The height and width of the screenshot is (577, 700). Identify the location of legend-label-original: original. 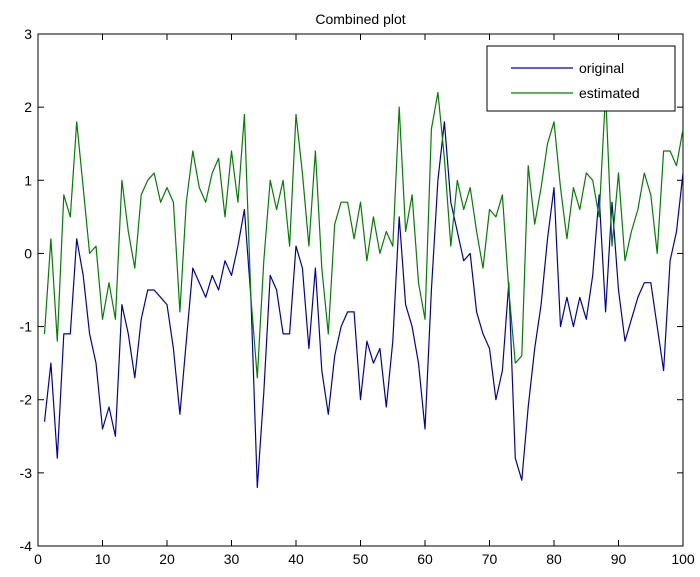
(601, 68).